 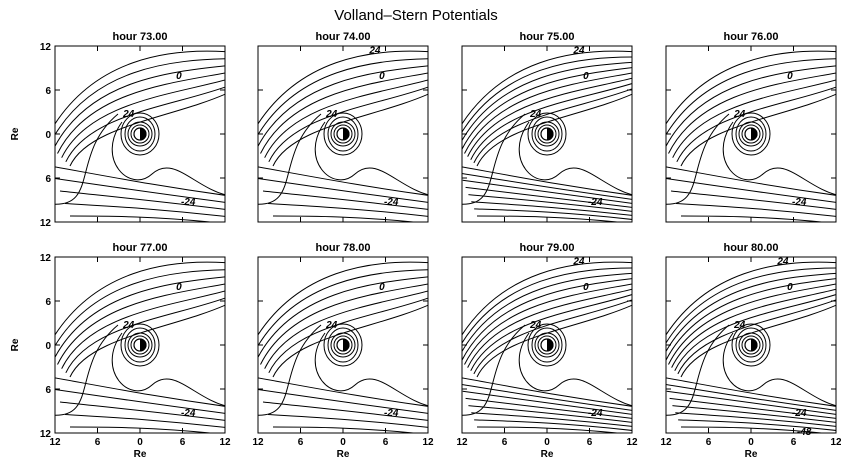 I want to click on panel-title: hour 77.00, so click(x=139, y=248).